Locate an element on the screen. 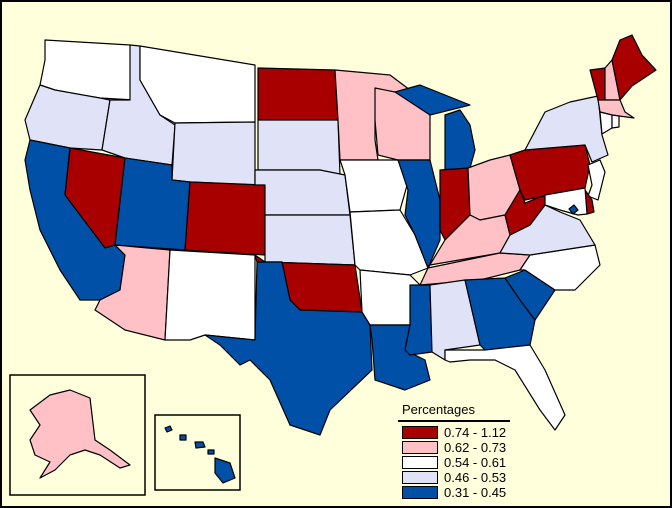 The width and height of the screenshot is (672, 508). state-nv is located at coordinates (95, 198).